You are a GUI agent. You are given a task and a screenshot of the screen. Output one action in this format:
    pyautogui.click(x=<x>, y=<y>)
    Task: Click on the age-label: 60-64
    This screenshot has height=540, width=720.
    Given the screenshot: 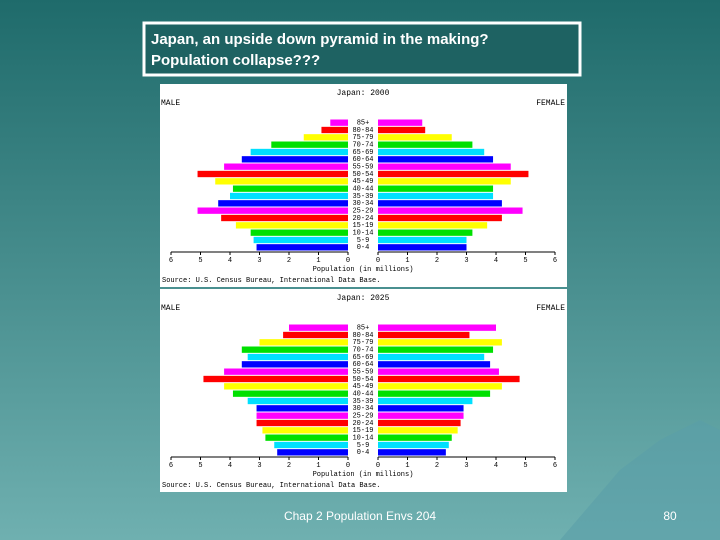 What is the action you would take?
    pyautogui.click(x=362, y=160)
    